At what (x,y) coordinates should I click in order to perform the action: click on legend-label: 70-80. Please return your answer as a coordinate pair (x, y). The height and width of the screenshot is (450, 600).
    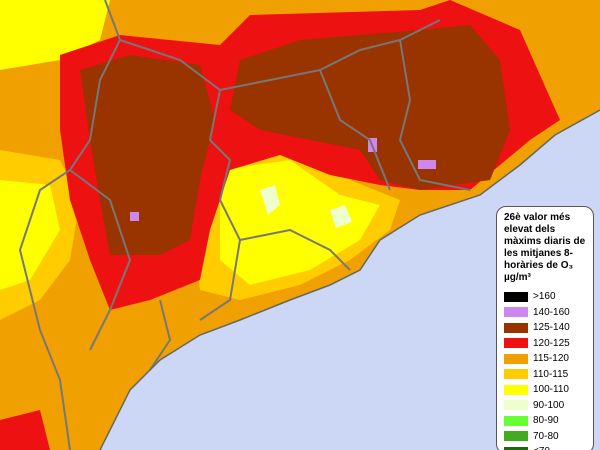
    Looking at the image, I should click on (546, 436).